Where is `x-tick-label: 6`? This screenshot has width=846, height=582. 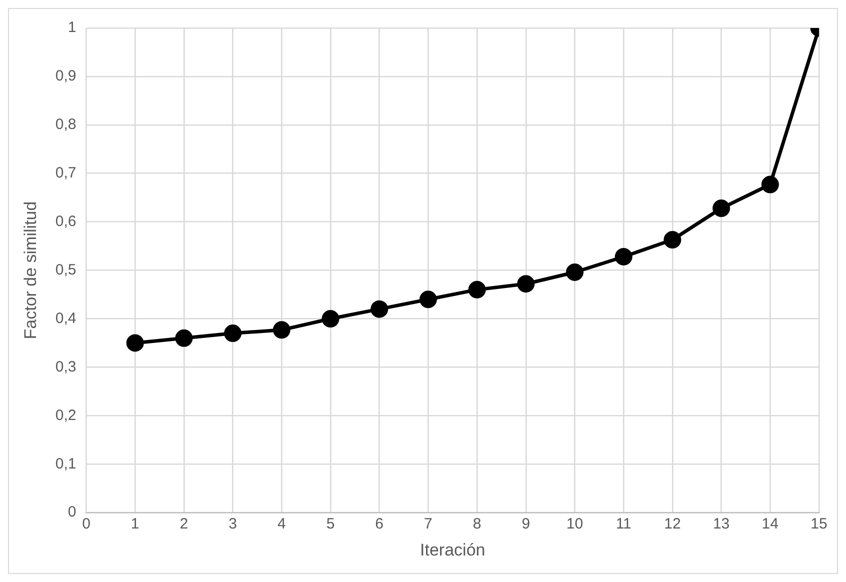
x-tick-label: 6 is located at coordinates (379, 524).